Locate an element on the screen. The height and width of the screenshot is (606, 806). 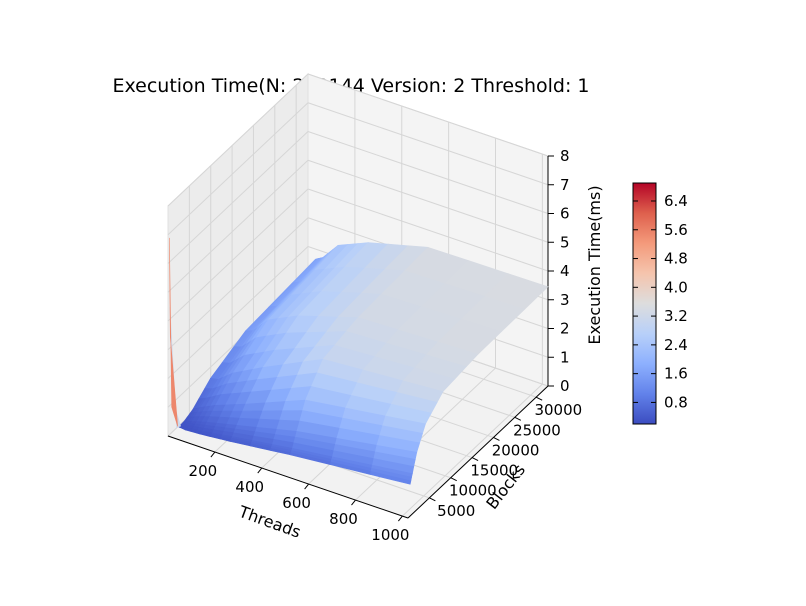
x-tick-label: 600 is located at coordinates (296, 503).